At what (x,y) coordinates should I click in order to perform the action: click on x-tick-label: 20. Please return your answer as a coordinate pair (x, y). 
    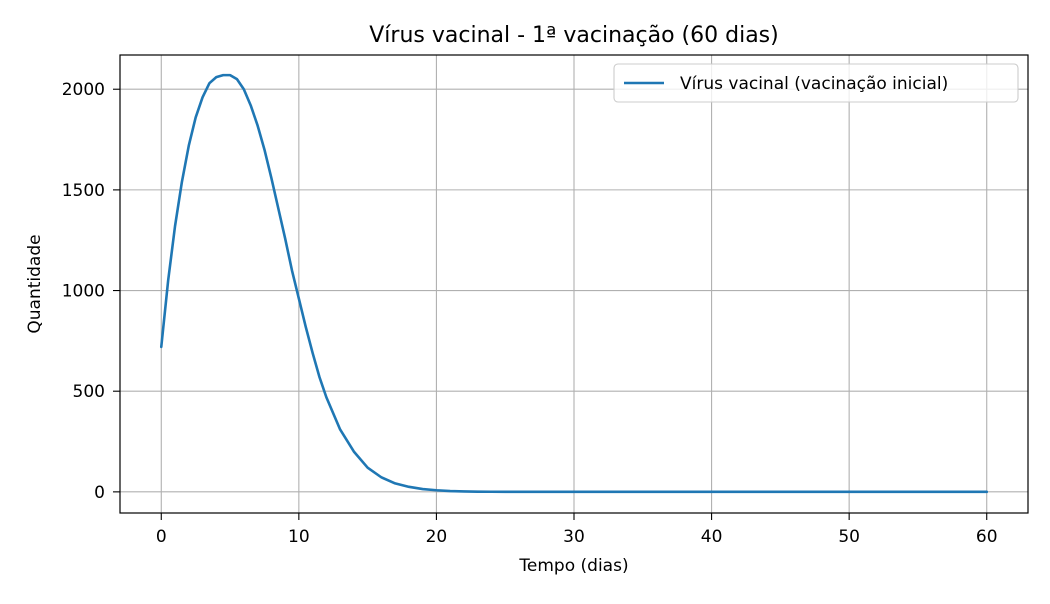
    Looking at the image, I should click on (437, 537).